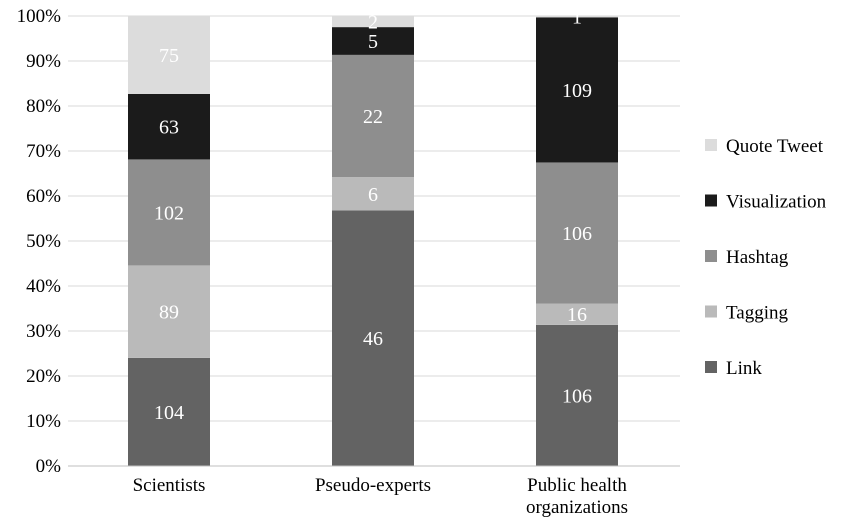 This screenshot has width=858, height=525. What do you see at coordinates (43, 196) in the screenshot?
I see `y-tick-label: 60%` at bounding box center [43, 196].